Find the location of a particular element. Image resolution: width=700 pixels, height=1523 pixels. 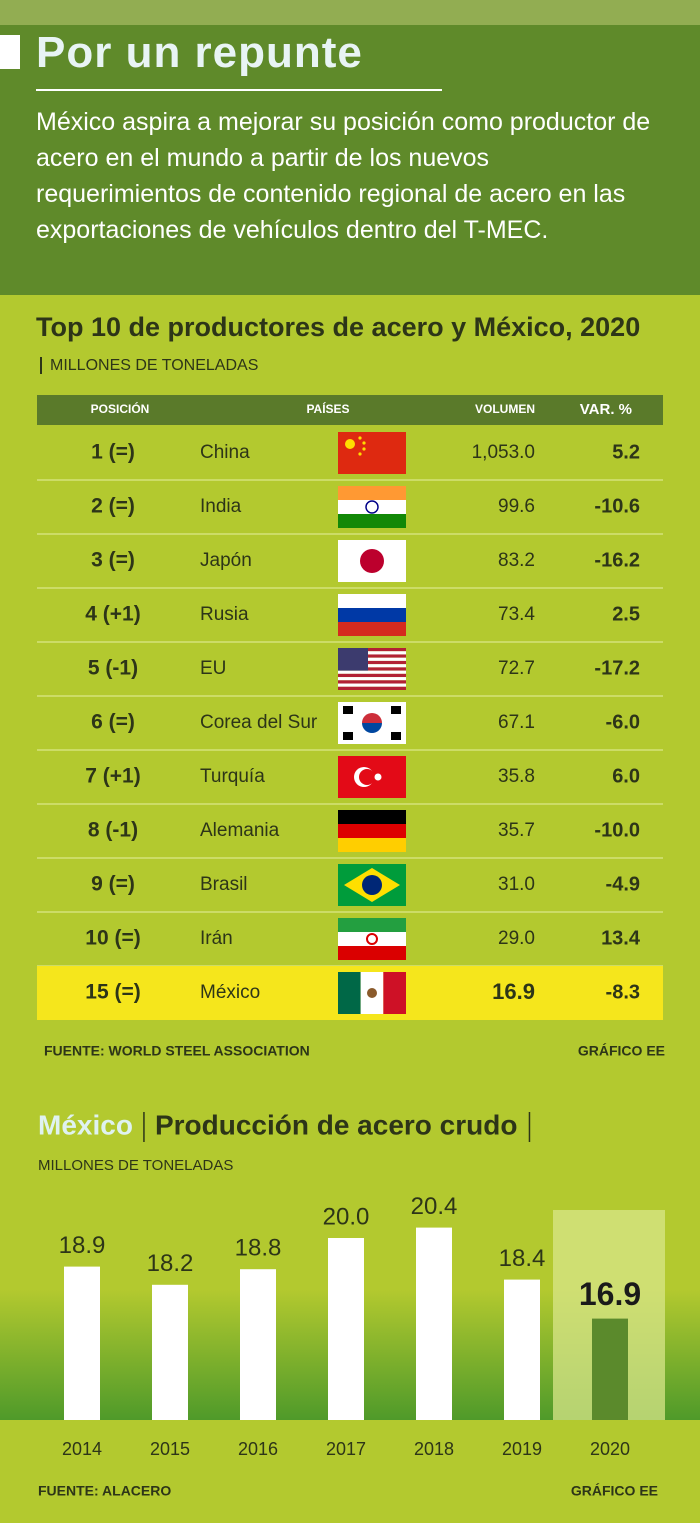

column-header: PAÍSES is located at coordinates (327, 408).